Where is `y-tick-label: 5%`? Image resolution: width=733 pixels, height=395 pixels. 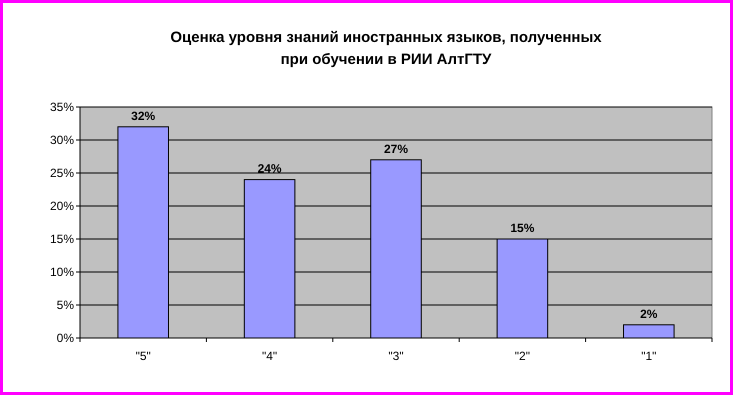 y-tick-label: 5% is located at coordinates (65, 305).